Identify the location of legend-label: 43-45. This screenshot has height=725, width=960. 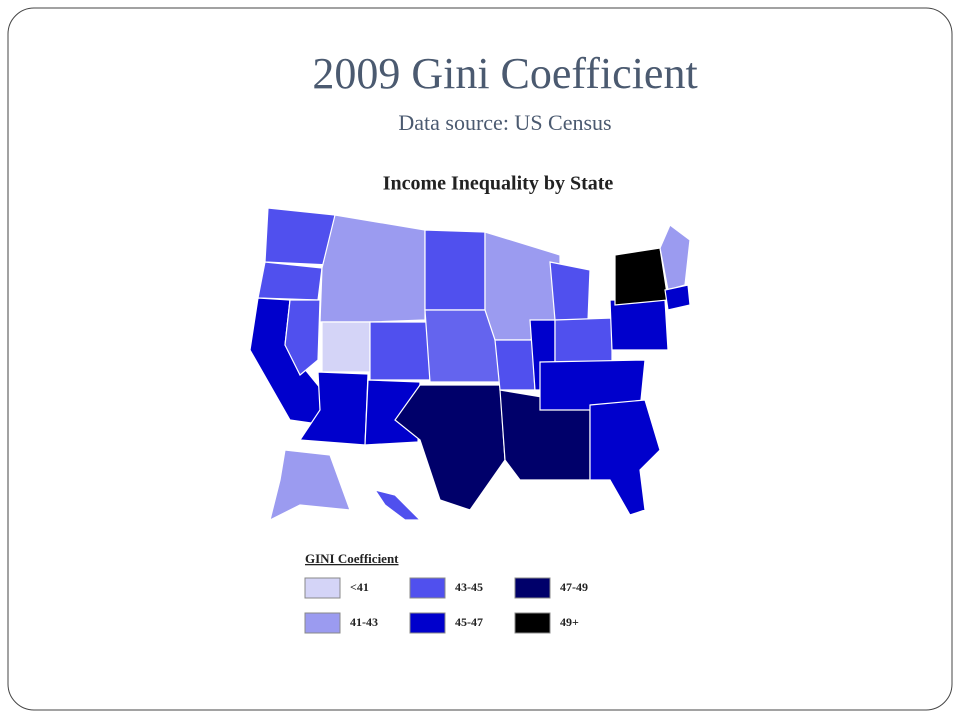
(469, 587).